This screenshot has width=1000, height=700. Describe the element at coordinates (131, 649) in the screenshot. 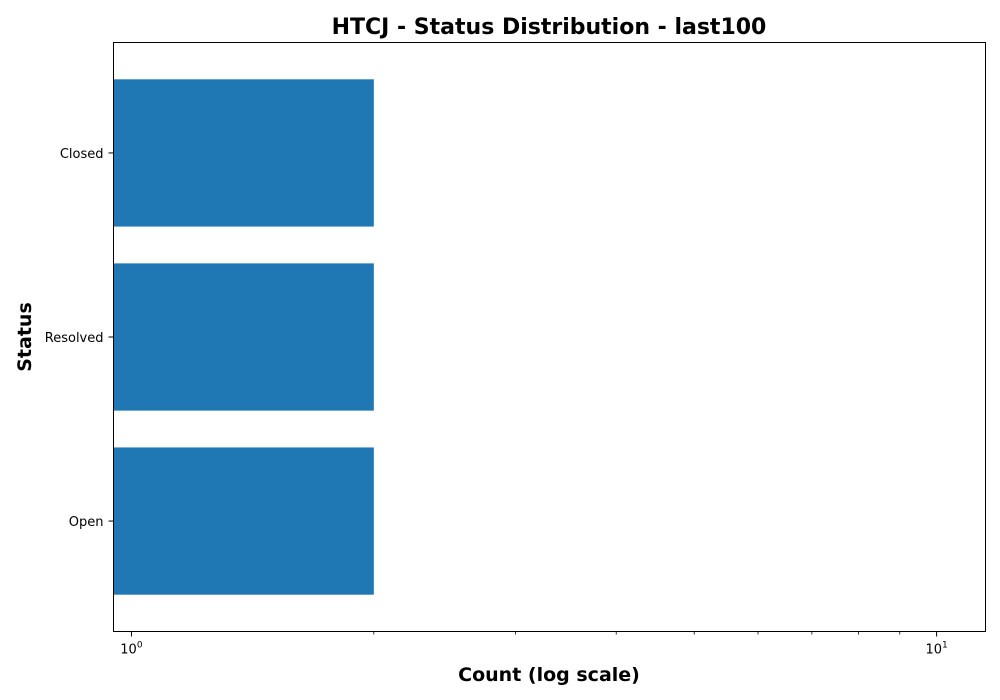

I see `x-tick-label: 100` at that location.